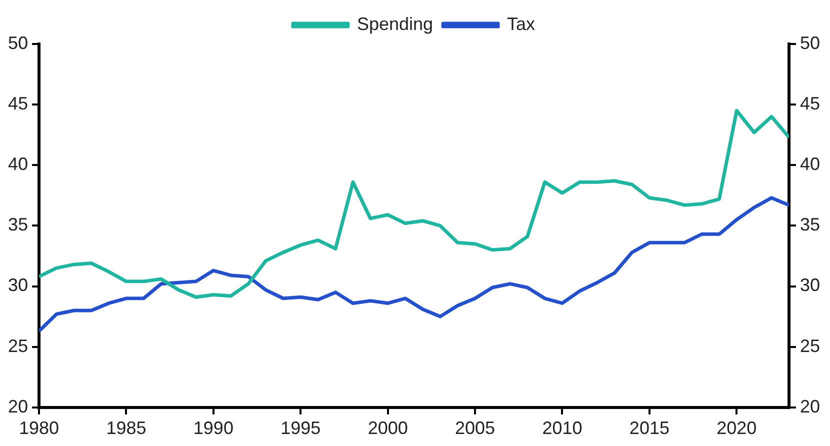 The height and width of the screenshot is (446, 830). I want to click on y-tick-label: 50, so click(18, 42).